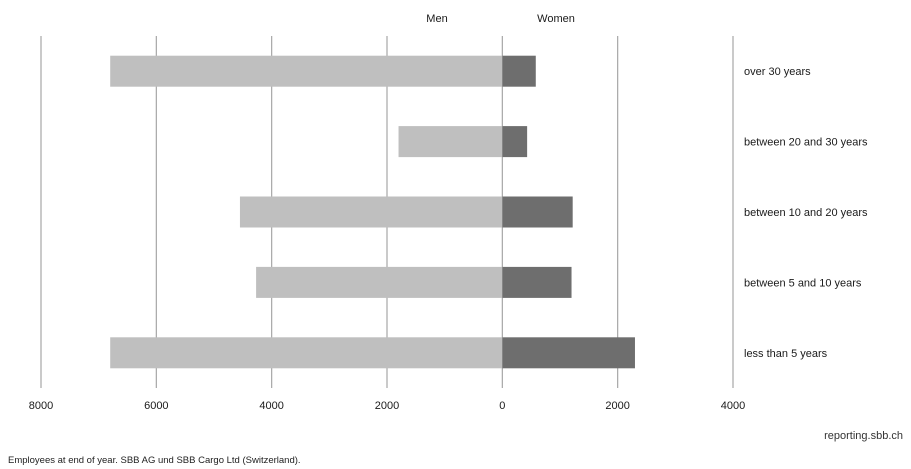  What do you see at coordinates (806, 143) in the screenshot?
I see `category-label: between 20 and 30 years` at bounding box center [806, 143].